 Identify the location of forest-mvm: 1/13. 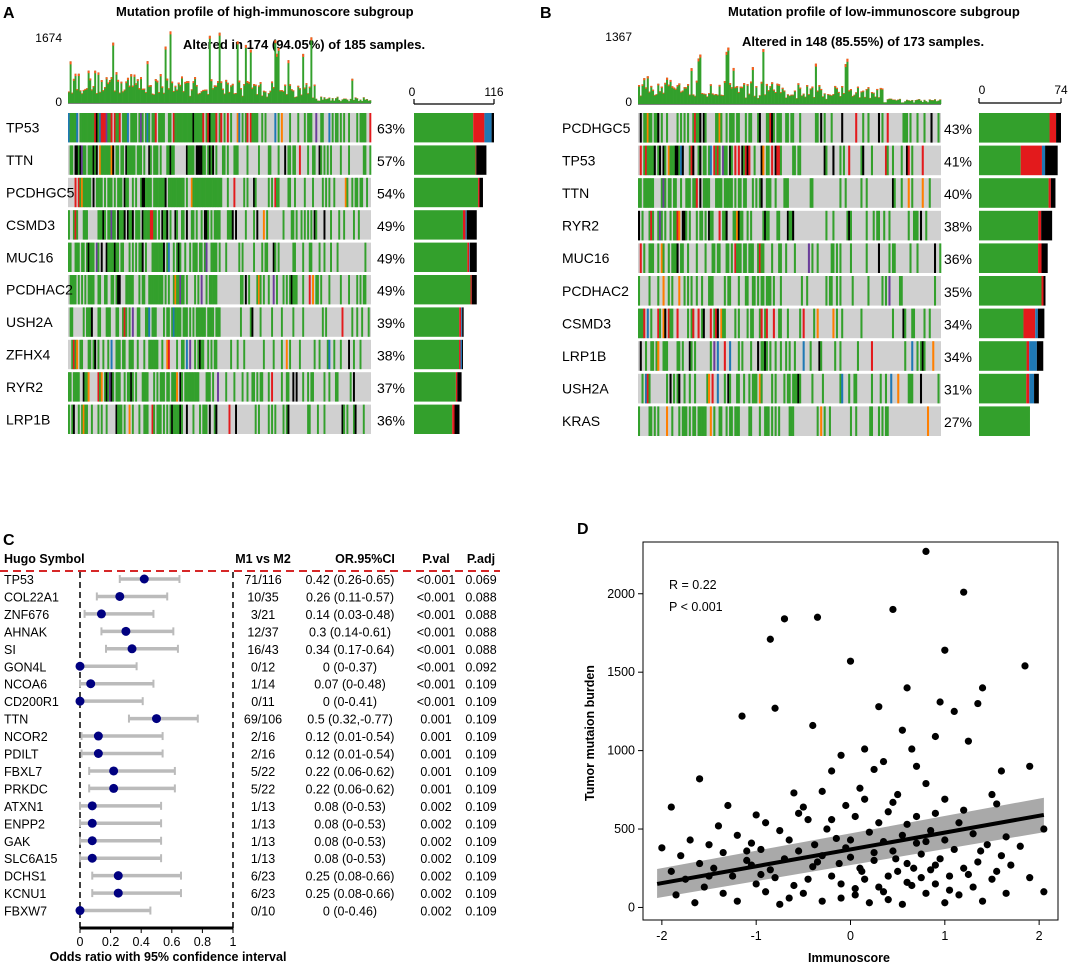
(263, 859).